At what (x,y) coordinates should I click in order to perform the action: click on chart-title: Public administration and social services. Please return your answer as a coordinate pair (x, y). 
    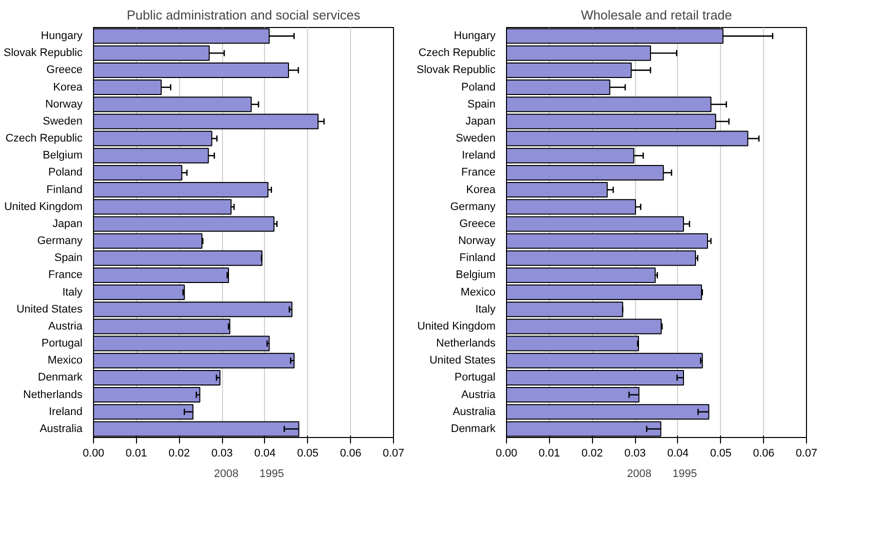
    Looking at the image, I should click on (243, 15).